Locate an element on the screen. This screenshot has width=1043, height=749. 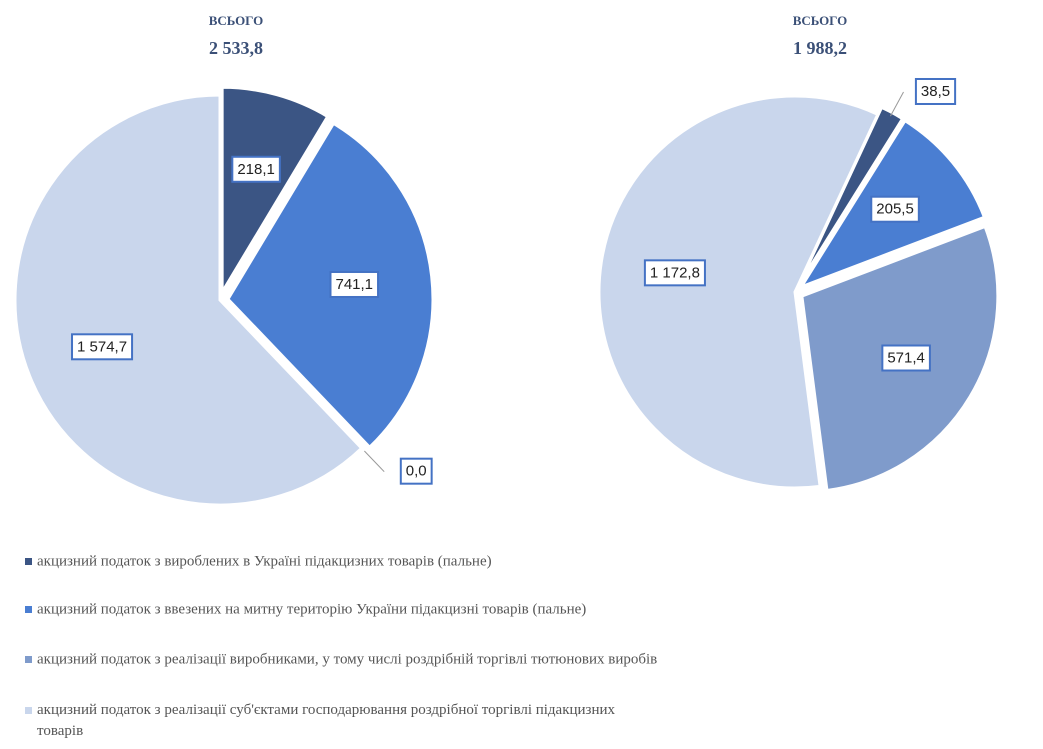
data-label: 38,5 is located at coordinates (935, 91).